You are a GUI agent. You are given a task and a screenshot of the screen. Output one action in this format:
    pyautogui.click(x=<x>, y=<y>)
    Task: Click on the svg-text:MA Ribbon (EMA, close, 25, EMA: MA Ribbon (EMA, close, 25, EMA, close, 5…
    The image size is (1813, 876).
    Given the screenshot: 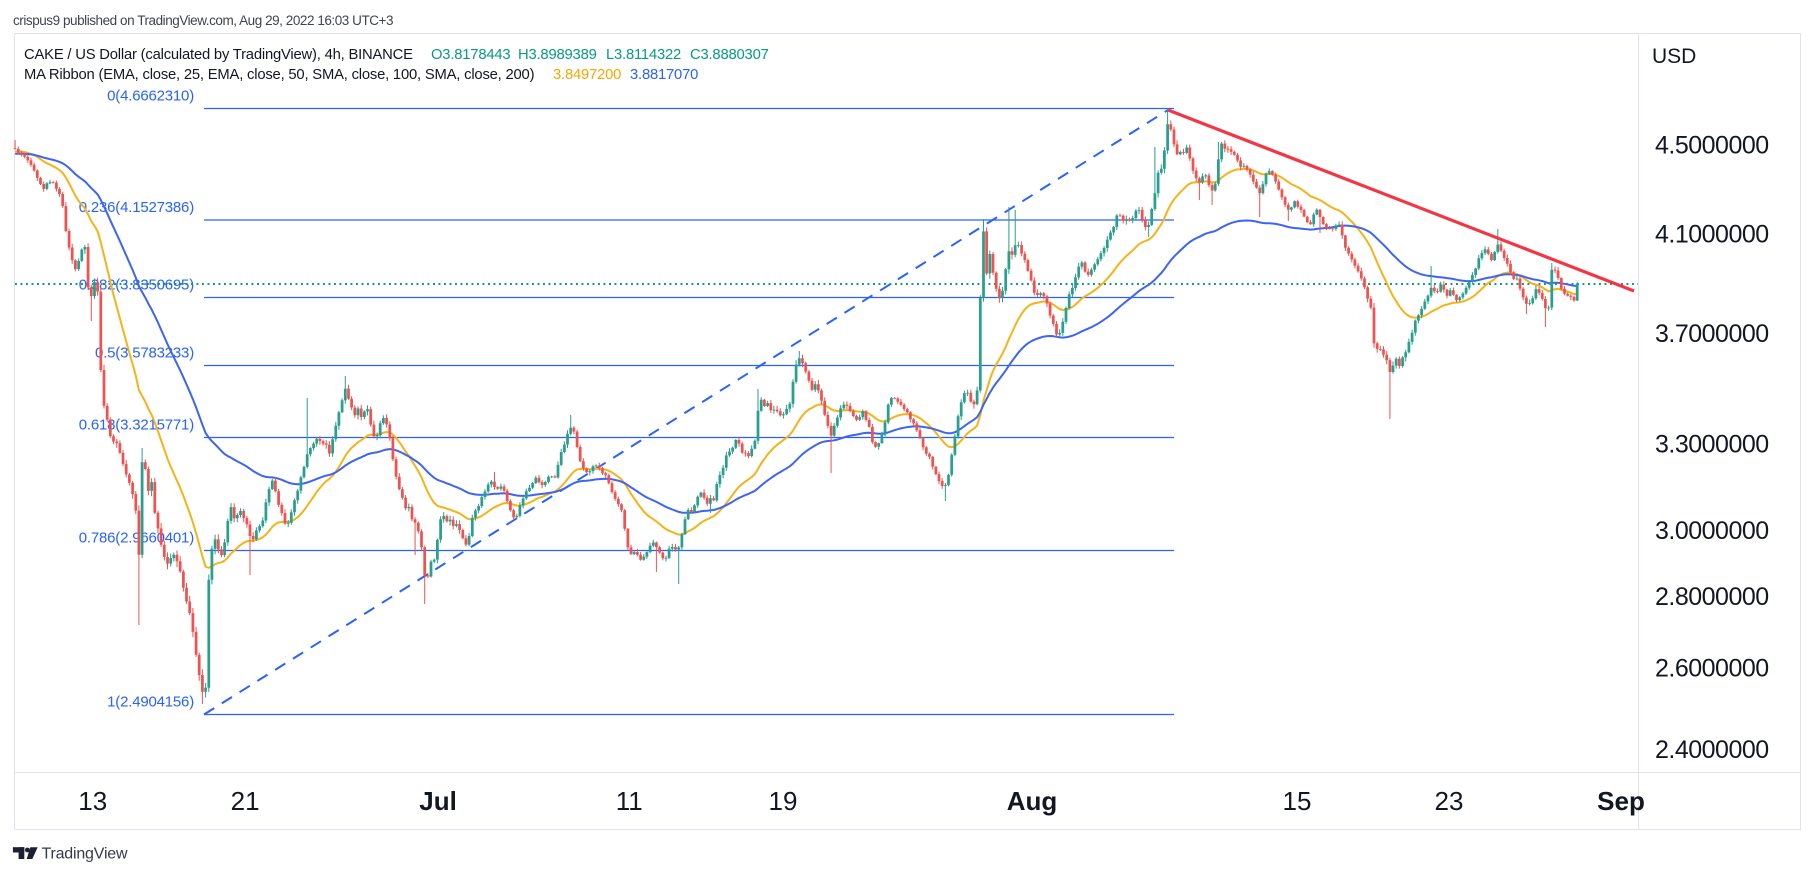 What is the action you would take?
    pyautogui.click(x=279, y=75)
    